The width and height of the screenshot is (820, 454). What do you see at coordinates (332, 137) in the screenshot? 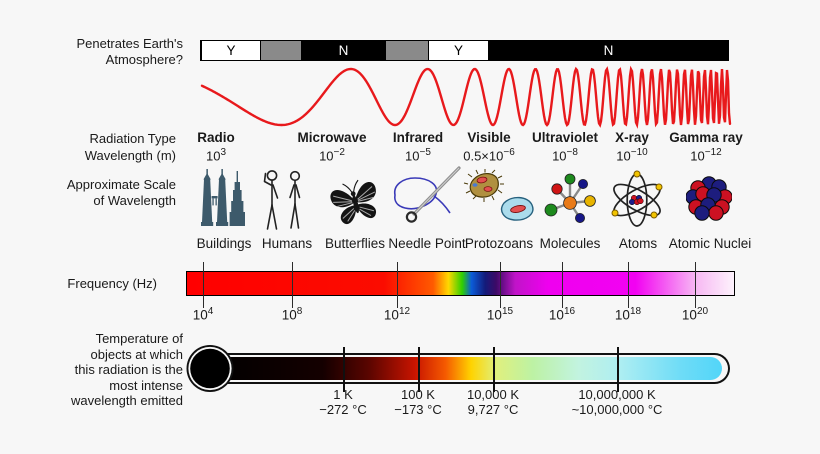
I see `band-name: Microwave` at bounding box center [332, 137].